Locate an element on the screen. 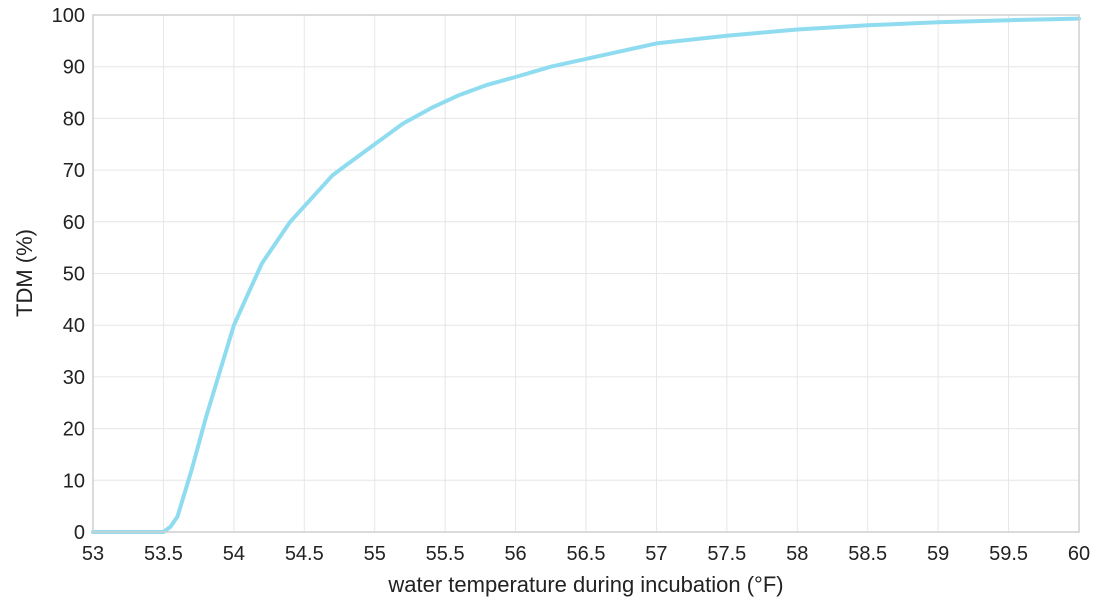 The image size is (1099, 605). x-tick-label: 59.5 is located at coordinates (1008, 554).